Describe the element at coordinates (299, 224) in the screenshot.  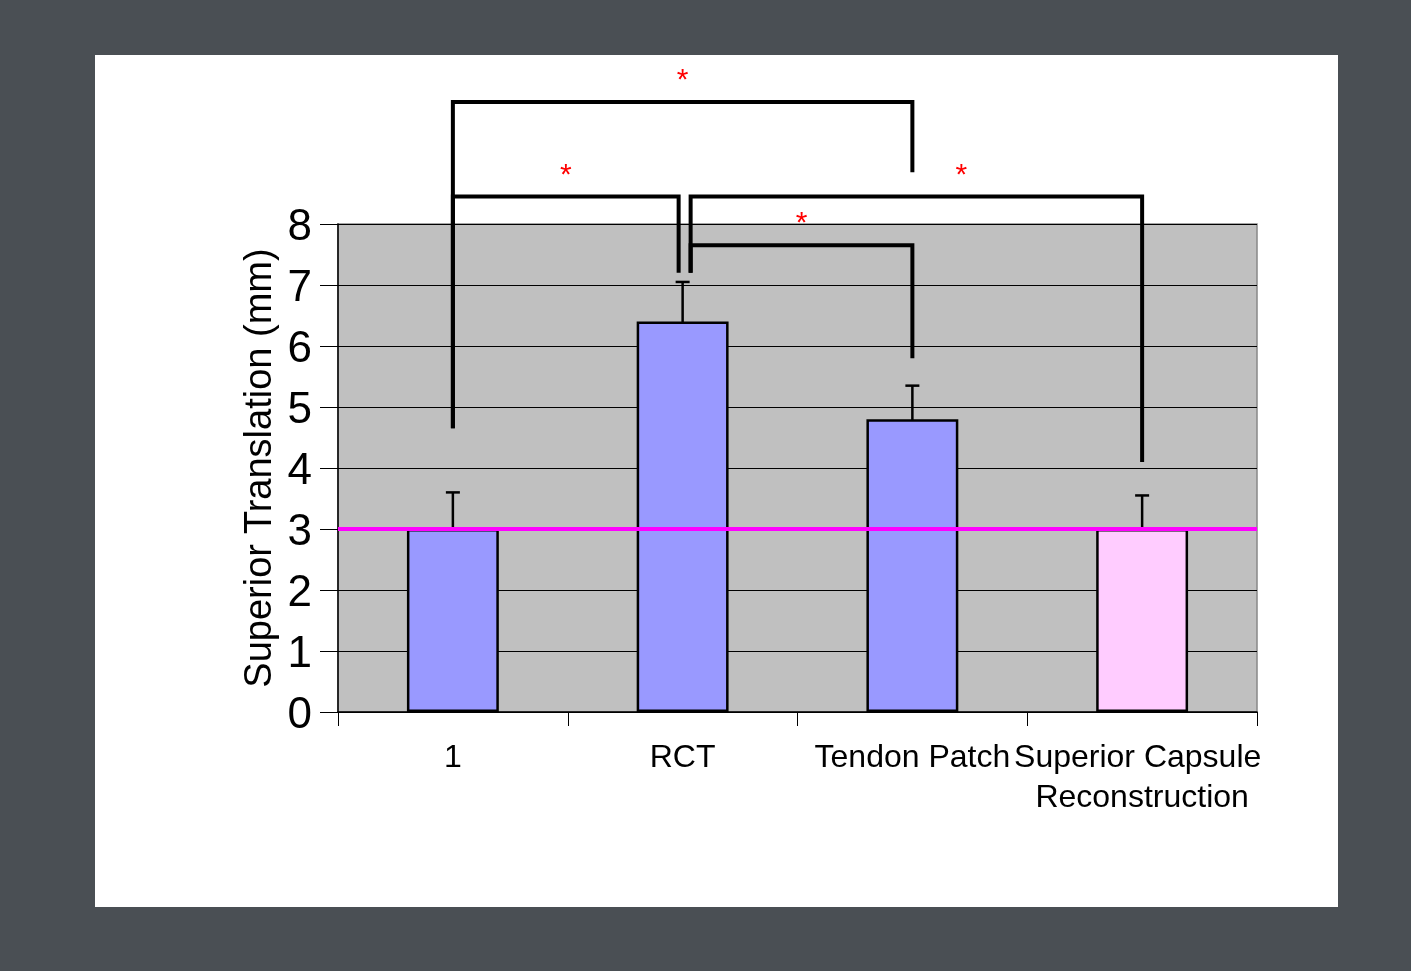
I see `y-tick-label: 8` at that location.